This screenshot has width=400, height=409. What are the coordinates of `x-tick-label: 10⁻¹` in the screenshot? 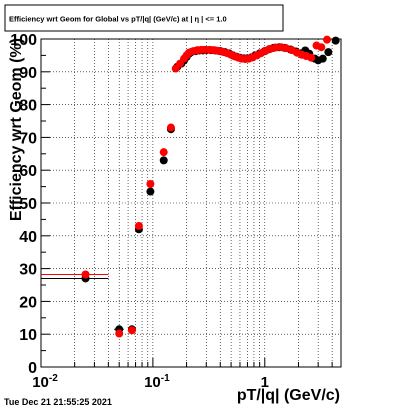 It's located at (157, 382).